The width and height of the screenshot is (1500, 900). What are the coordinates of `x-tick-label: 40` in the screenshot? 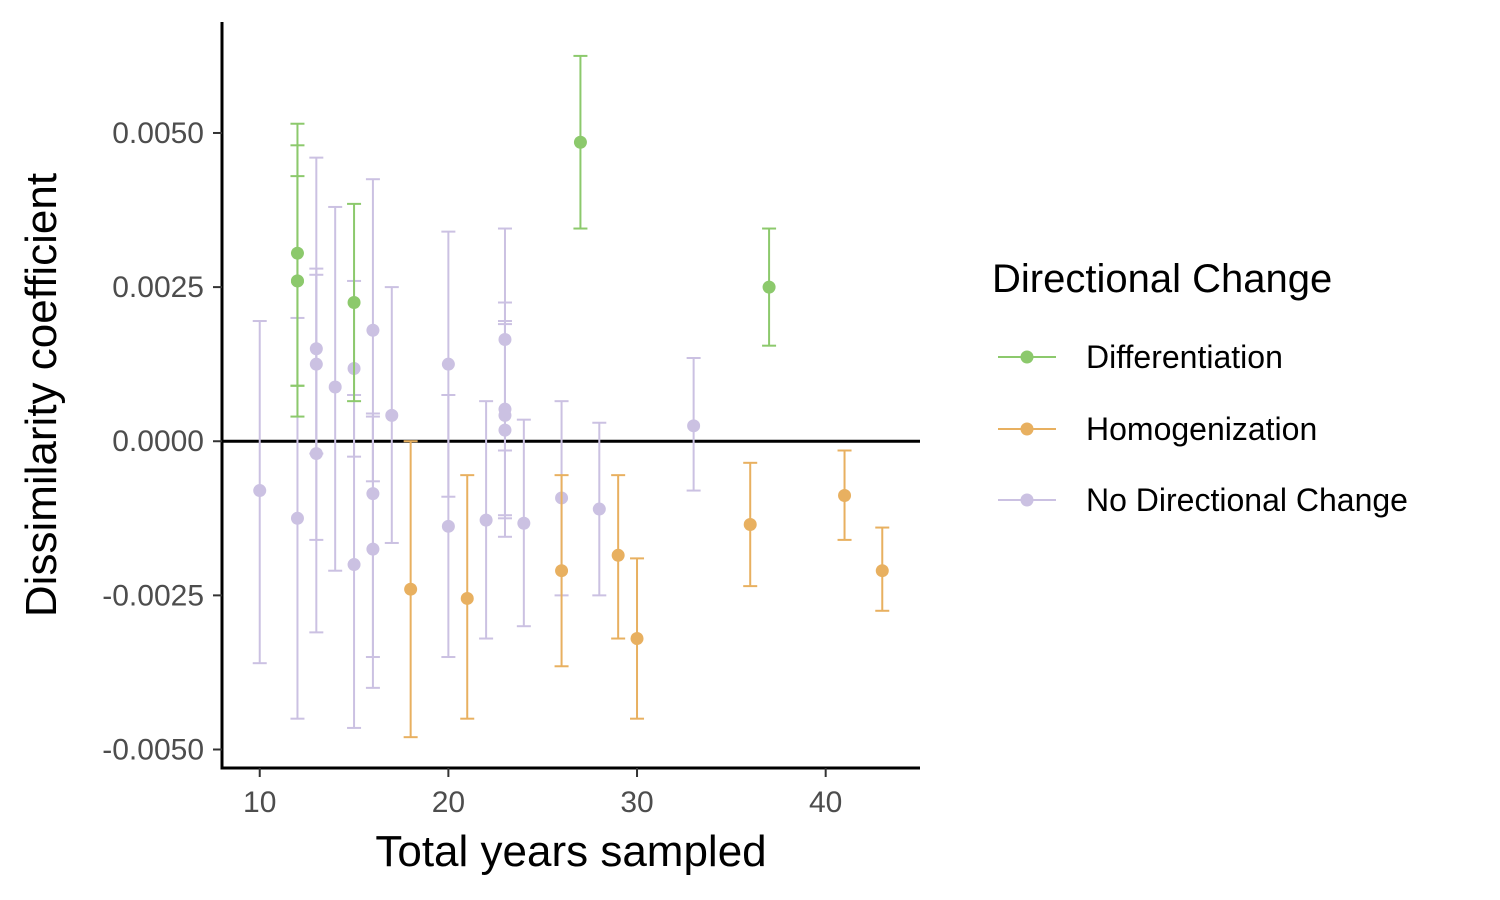 It's located at (825, 802).